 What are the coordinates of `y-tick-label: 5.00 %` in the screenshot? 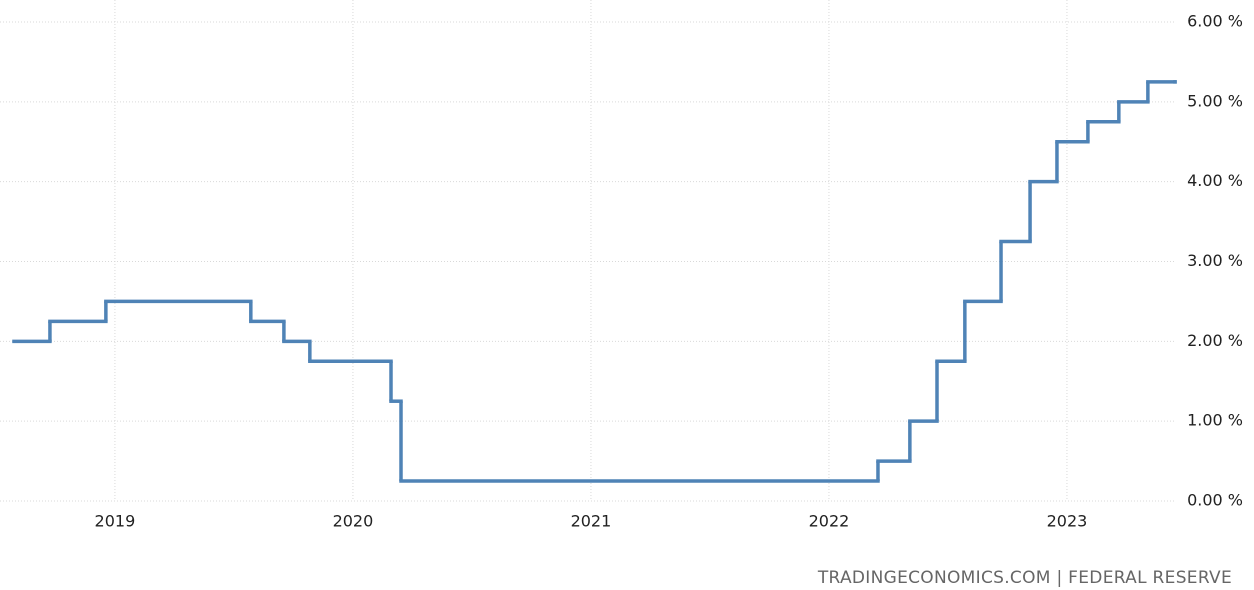 It's located at (1215, 100).